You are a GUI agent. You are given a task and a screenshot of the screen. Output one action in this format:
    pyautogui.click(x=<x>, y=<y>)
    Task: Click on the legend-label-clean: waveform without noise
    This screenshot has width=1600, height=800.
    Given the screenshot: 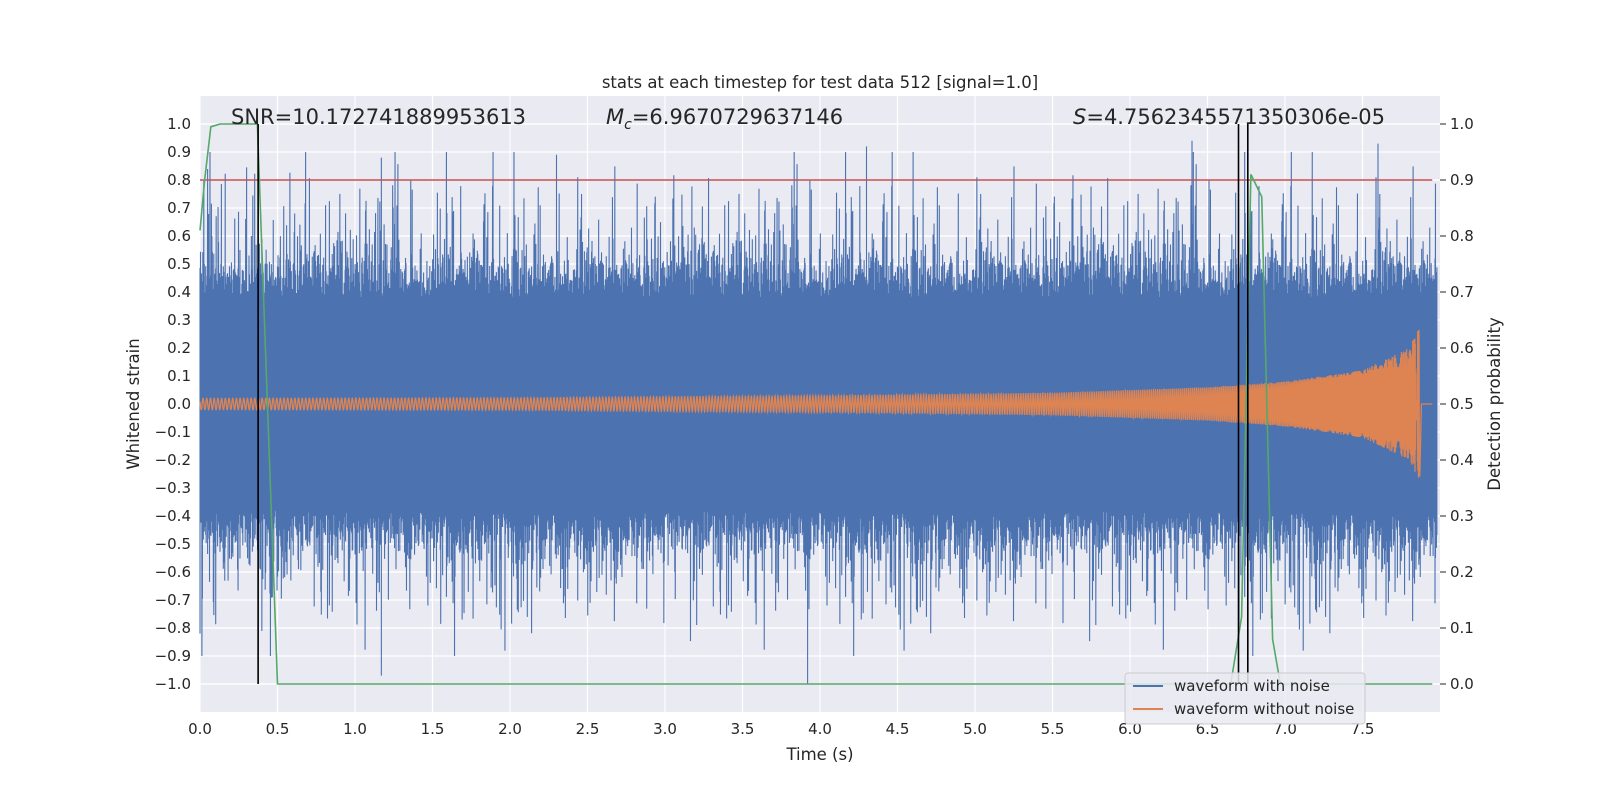 What is the action you would take?
    pyautogui.click(x=1264, y=709)
    